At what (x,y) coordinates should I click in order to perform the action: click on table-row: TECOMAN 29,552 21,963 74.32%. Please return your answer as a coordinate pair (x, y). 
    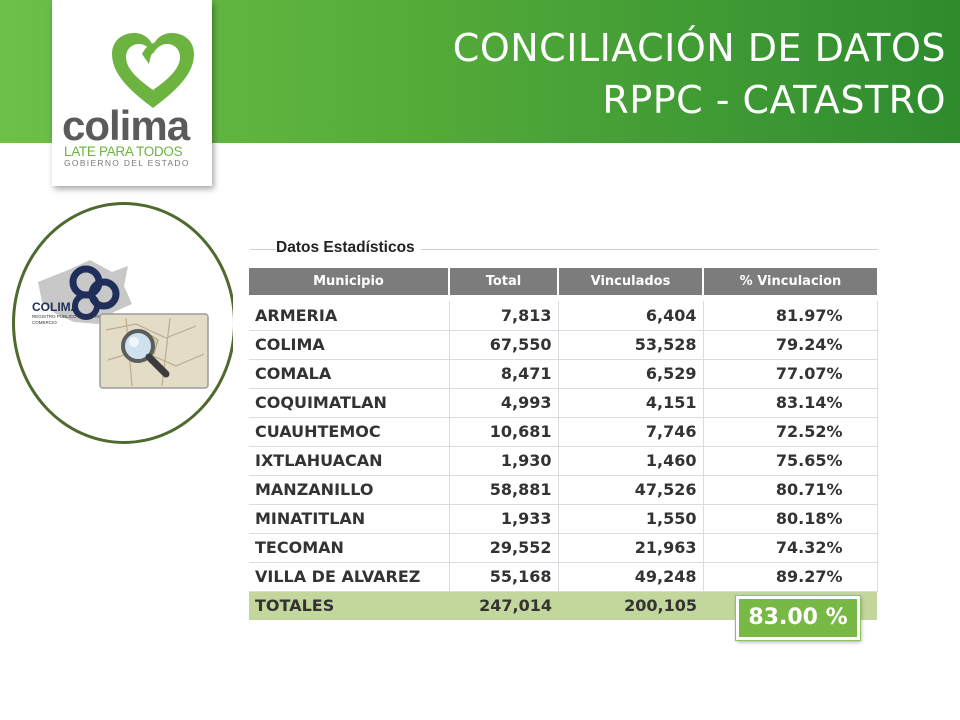
    Looking at the image, I should click on (563, 548).